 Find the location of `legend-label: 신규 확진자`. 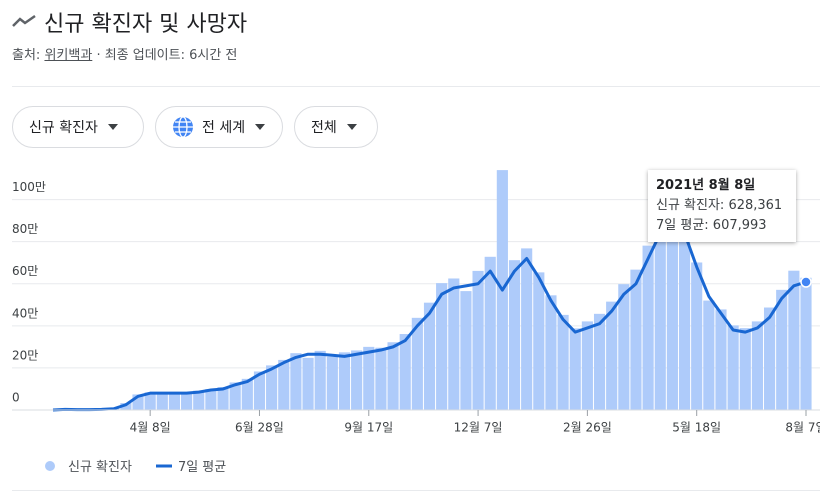

legend-label: 신규 확진자 is located at coordinates (100, 467).